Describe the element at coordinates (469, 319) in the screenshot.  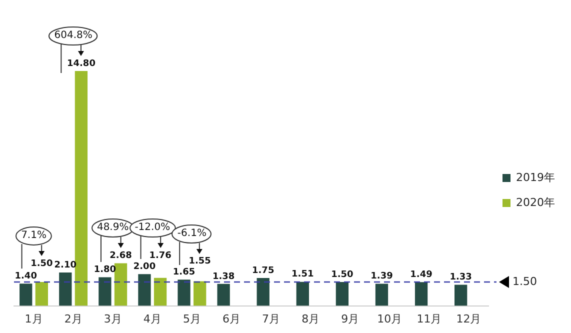
I see `x-tick-label: 12月` at that location.